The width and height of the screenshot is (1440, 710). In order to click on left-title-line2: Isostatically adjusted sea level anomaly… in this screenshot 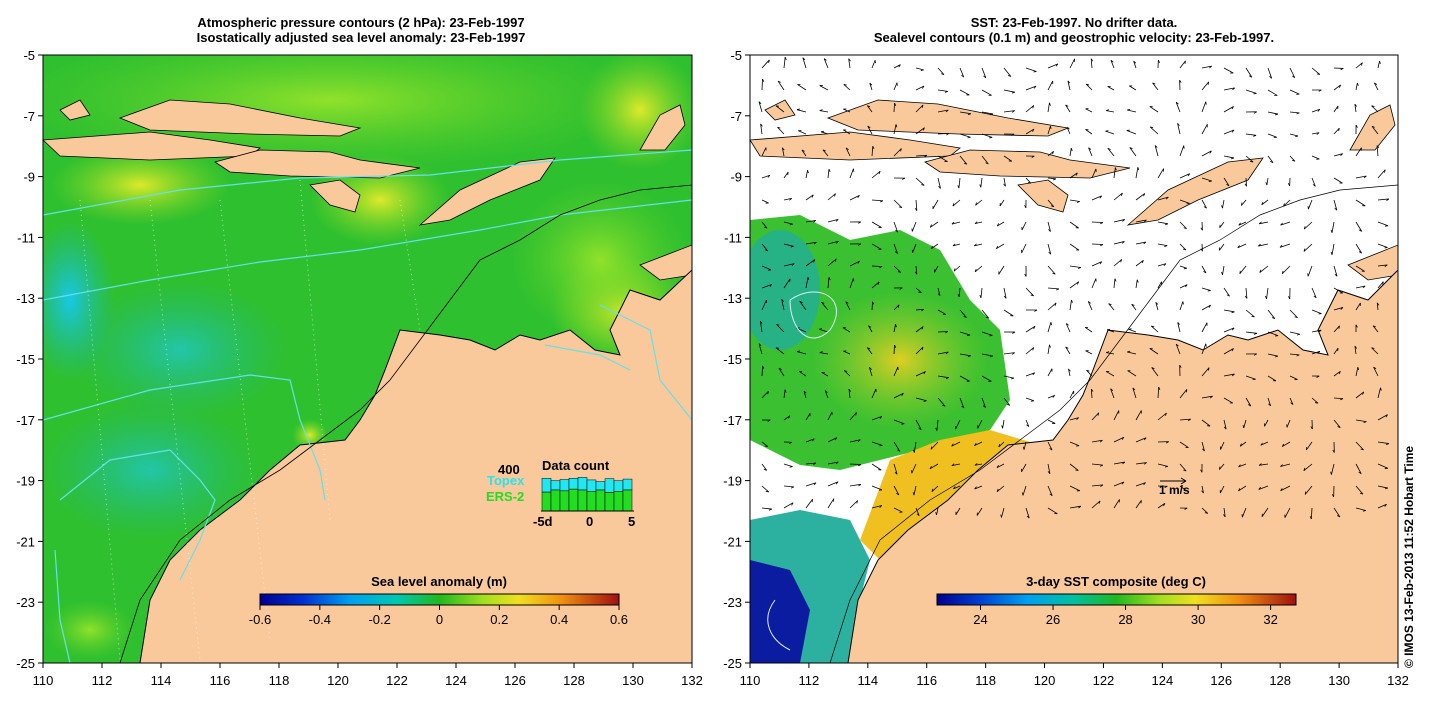, I will do `click(361, 37)`.